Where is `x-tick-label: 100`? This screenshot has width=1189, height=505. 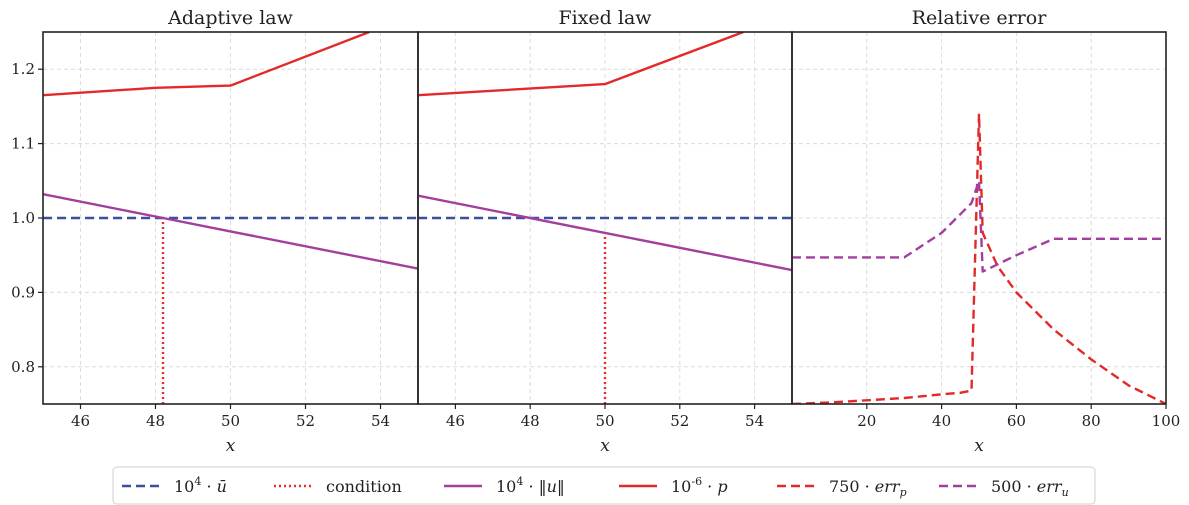
x-tick-label: 100 is located at coordinates (1166, 421).